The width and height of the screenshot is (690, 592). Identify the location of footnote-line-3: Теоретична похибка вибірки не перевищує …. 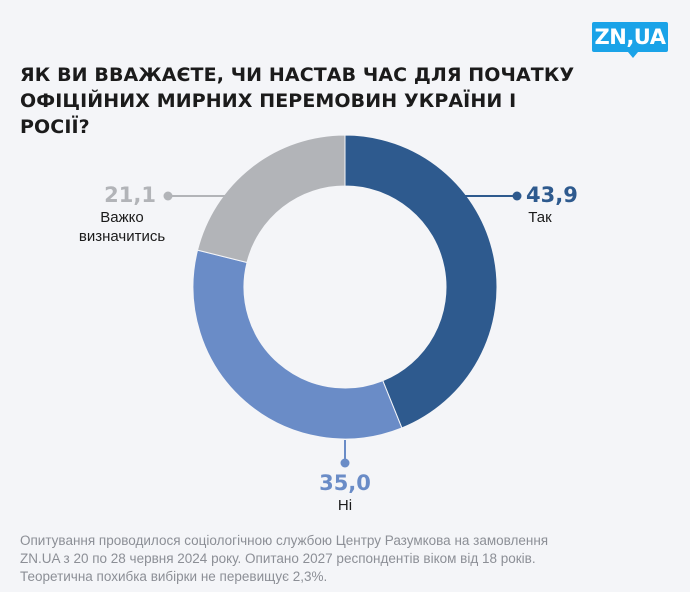
(174, 576).